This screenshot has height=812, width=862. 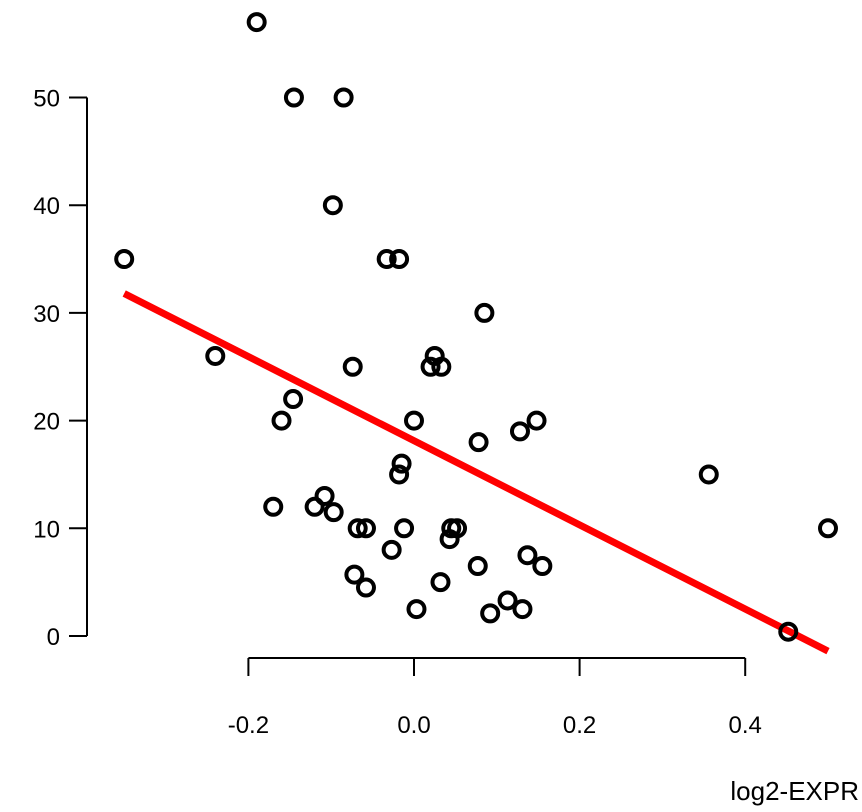 I want to click on y-tick-label: 0, so click(x=53, y=637).